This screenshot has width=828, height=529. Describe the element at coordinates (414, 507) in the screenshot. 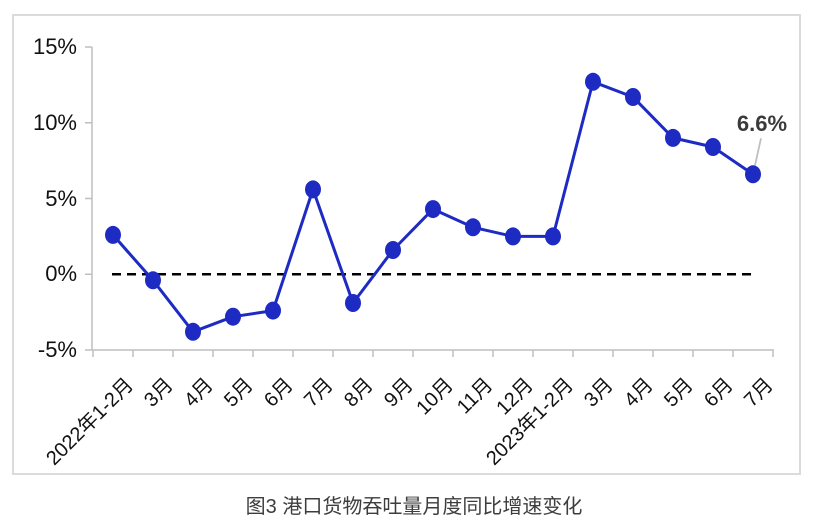

I see `figure-caption: 图3 港口货物吞吐量月度同比增速变化` at that location.